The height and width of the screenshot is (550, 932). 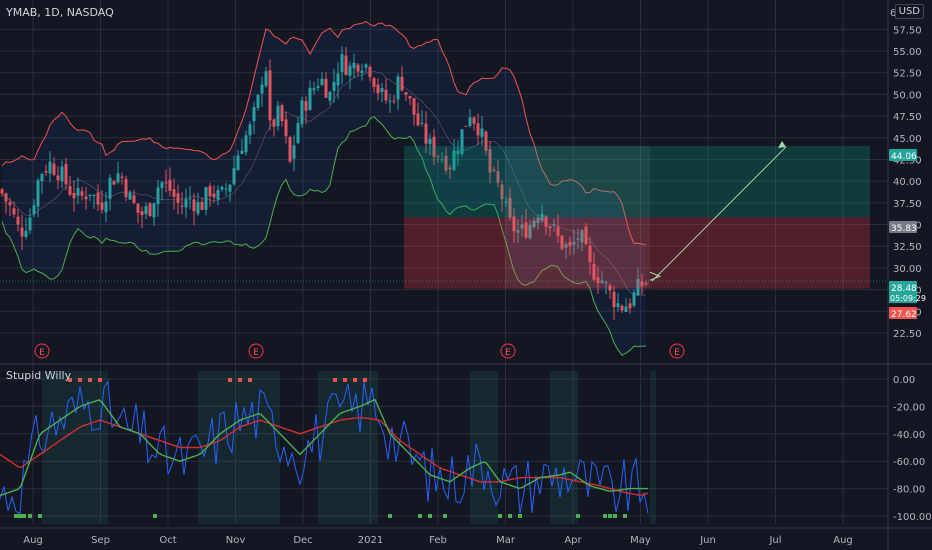 I want to click on indicator-tick-label: -20.00, so click(x=909, y=407).